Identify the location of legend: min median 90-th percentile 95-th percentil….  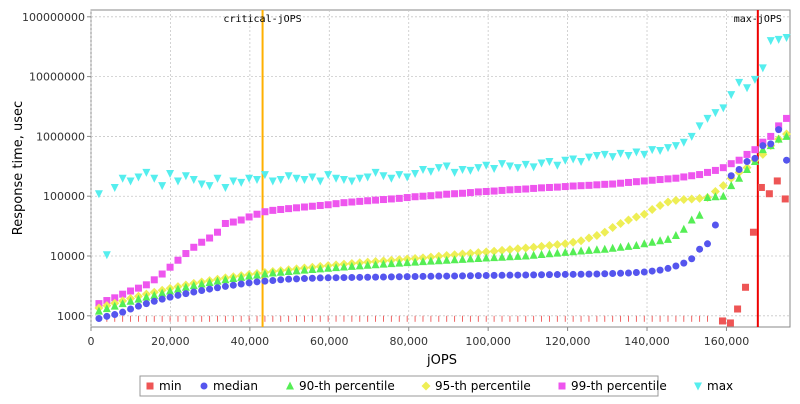
(436, 386).